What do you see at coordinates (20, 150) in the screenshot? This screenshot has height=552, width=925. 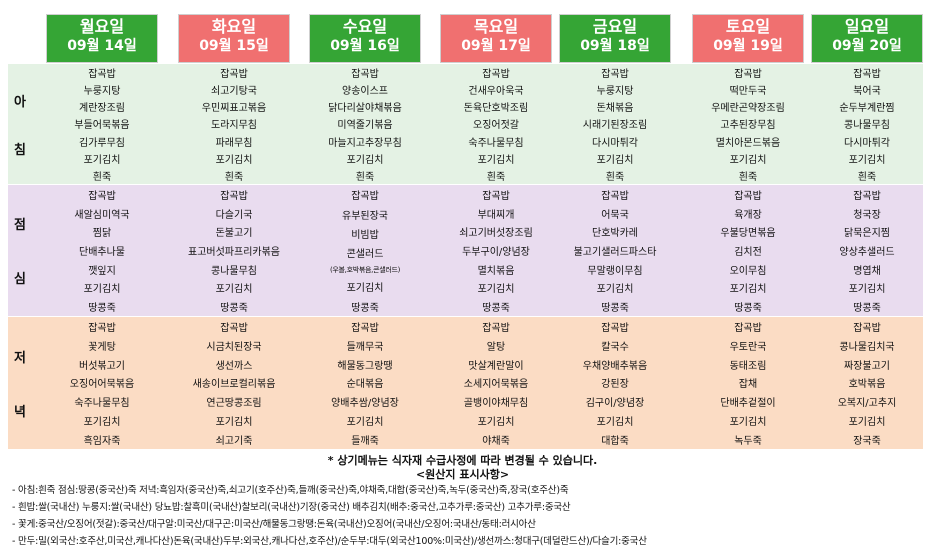 I see `meal-label-char: 침` at bounding box center [20, 150].